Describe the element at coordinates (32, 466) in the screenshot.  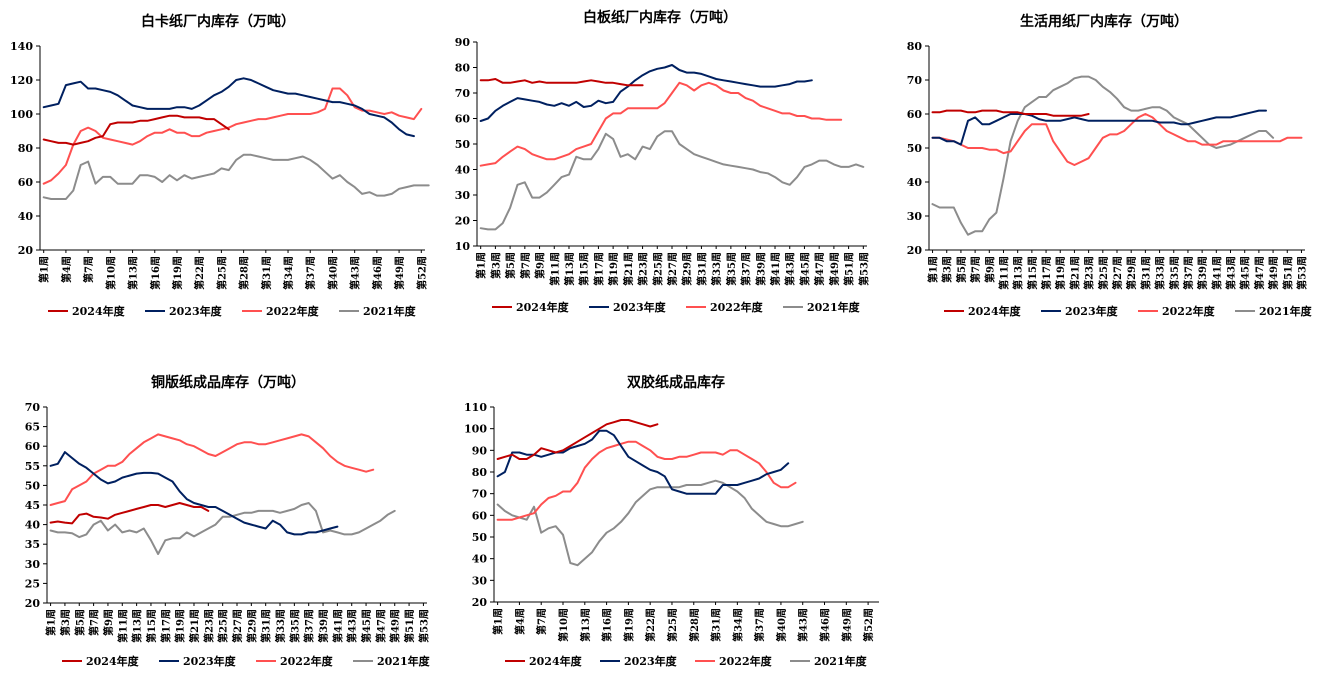
I see `y-tick-label: 55` at that location.